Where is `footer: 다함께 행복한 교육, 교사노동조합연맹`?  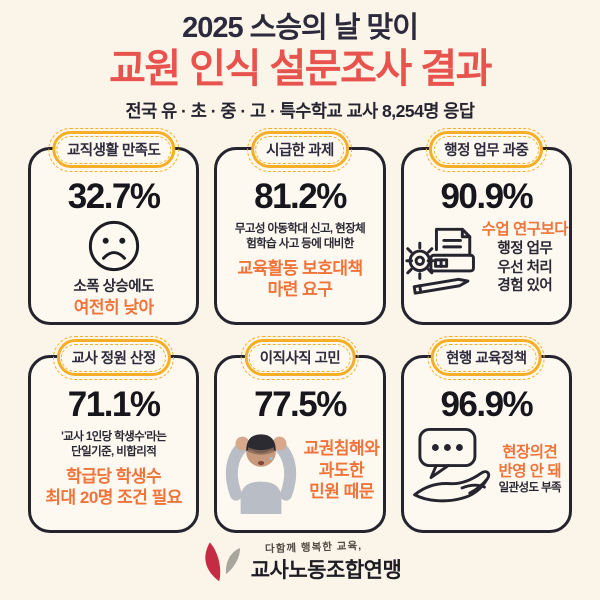
footer: 다함께 행복한 교육, 교사노동조합연맹 is located at coordinates (300, 561).